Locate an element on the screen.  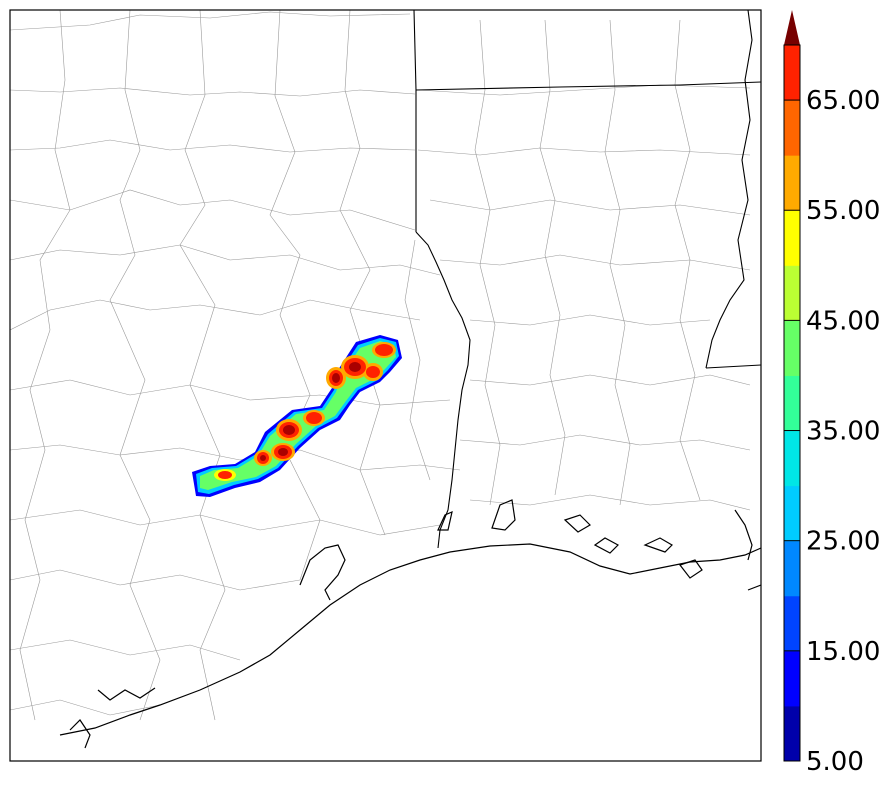
colorbar-ticks: 65.00 55.00 45.00 35.00 25.00 15.00 5.00 is located at coordinates (832, 431).